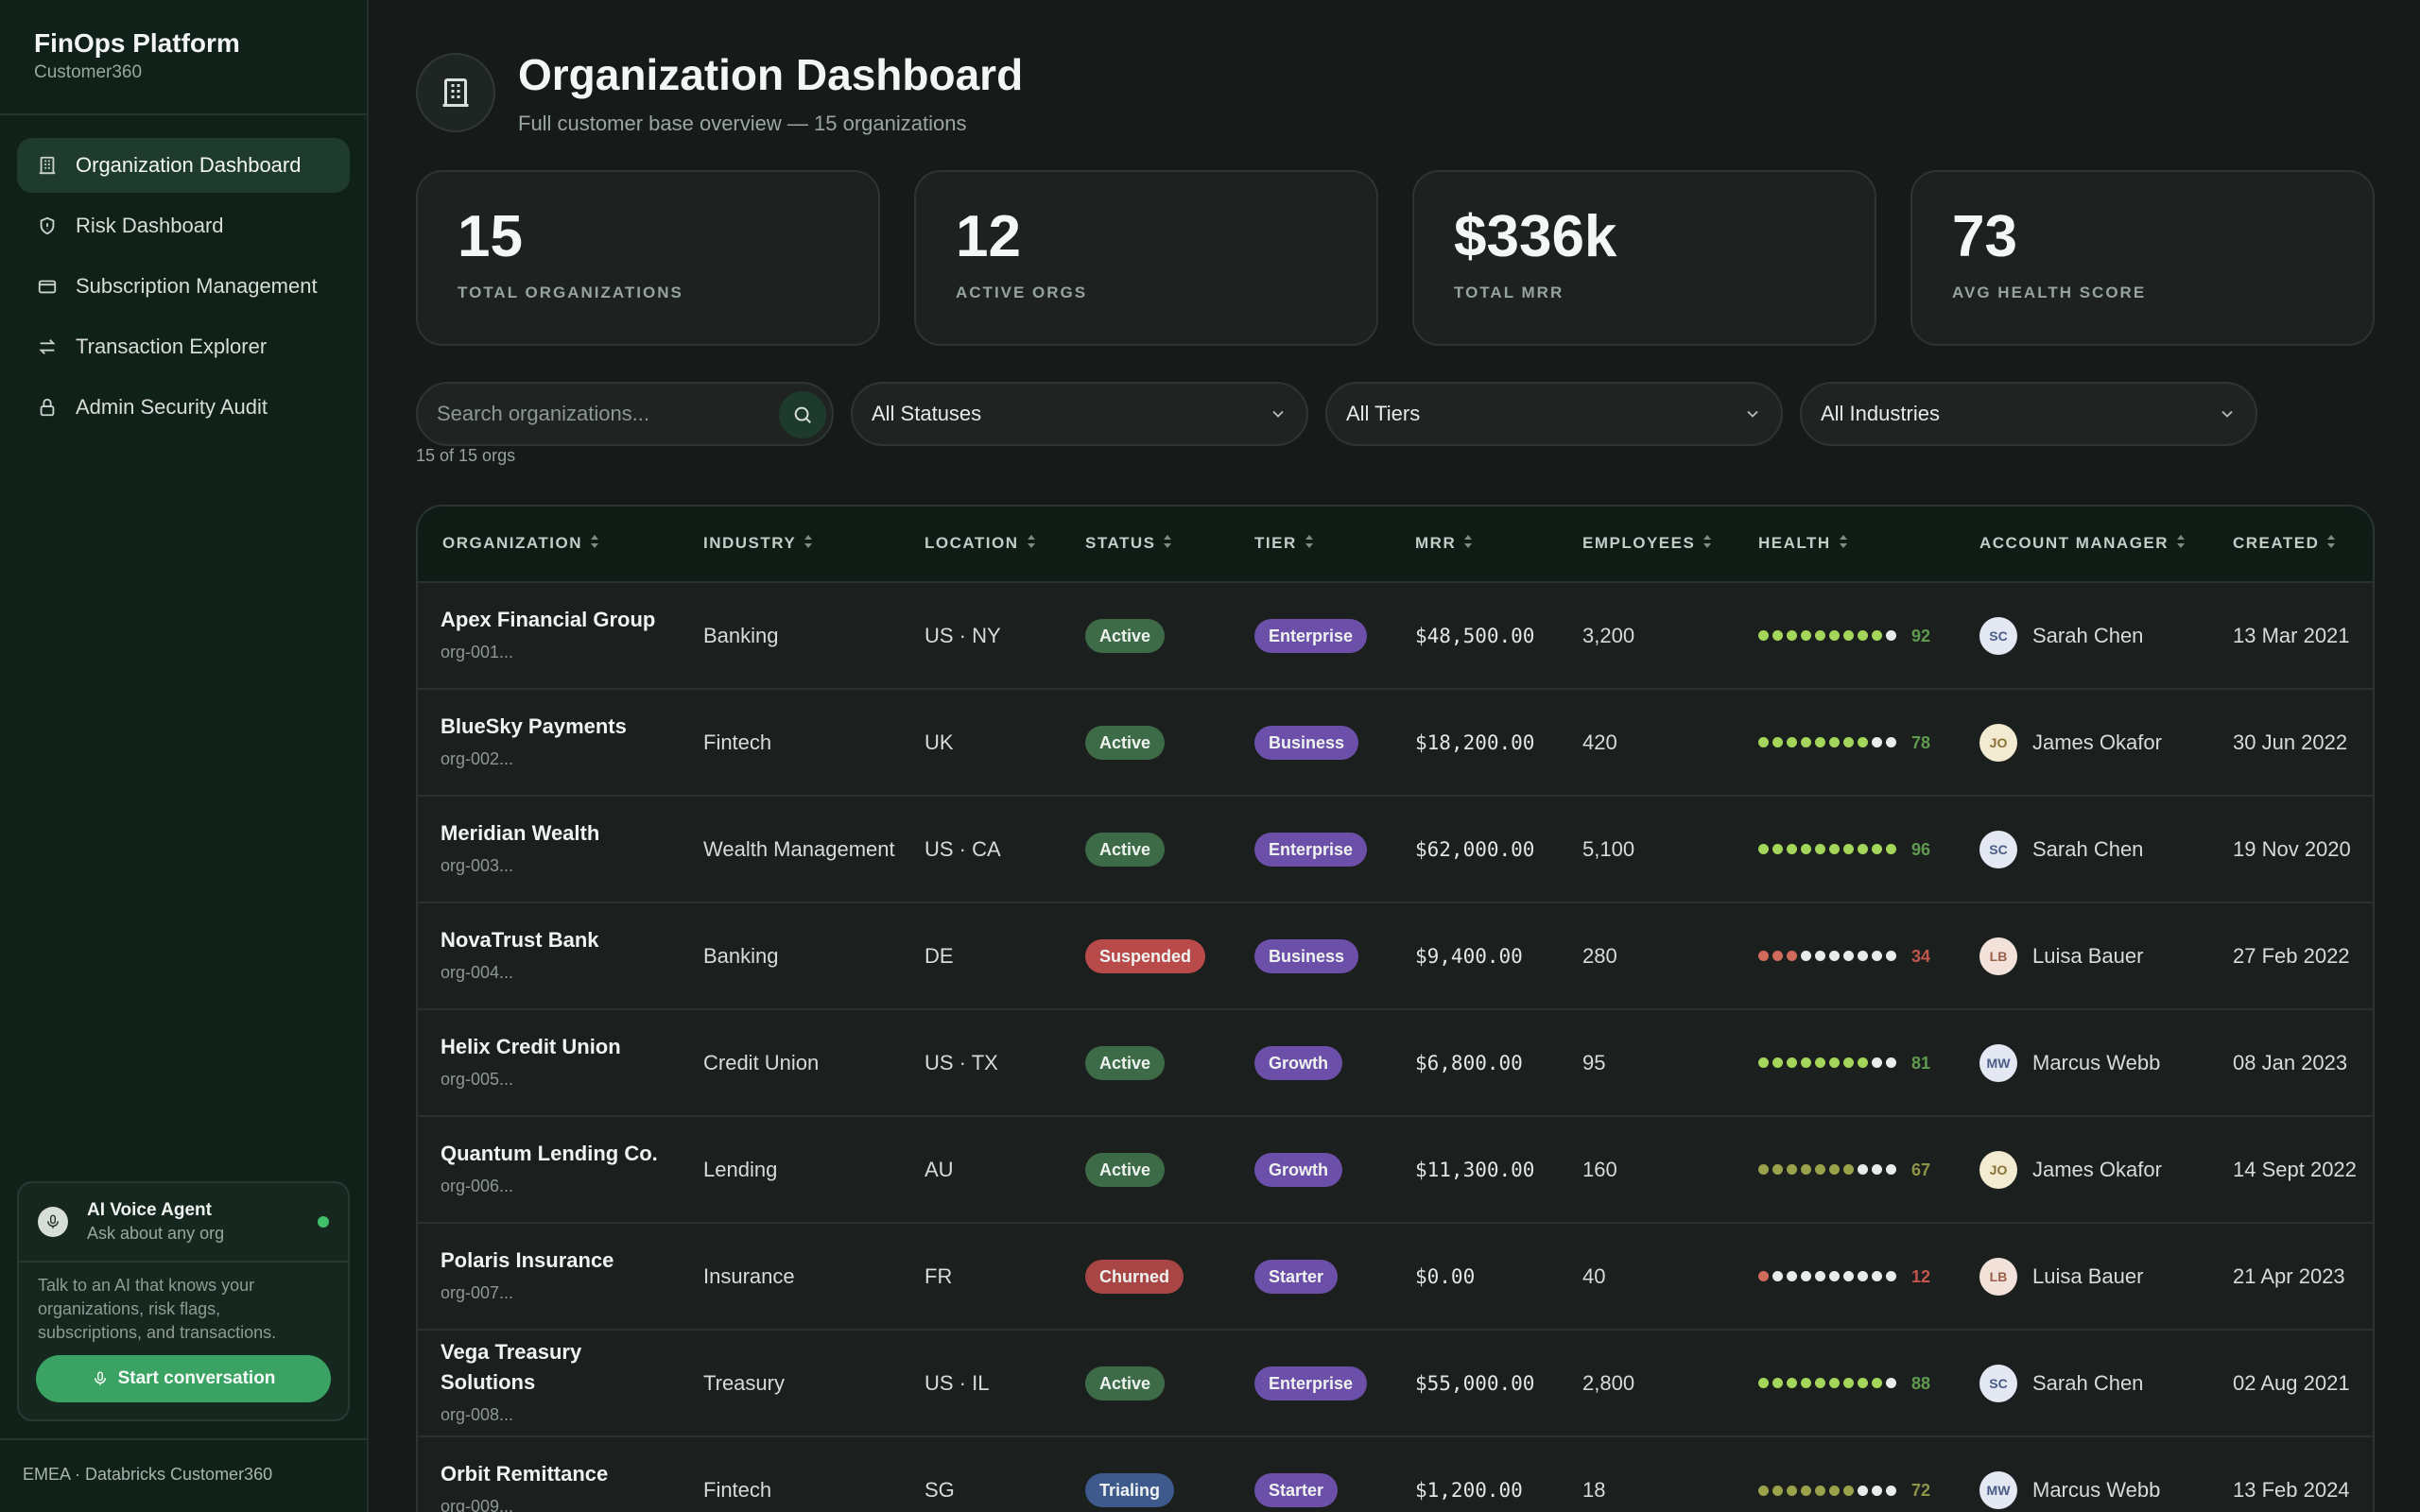 The width and height of the screenshot is (2420, 1512). What do you see at coordinates (512, 1366) in the screenshot?
I see `org-name: Vega Treasury Solutions` at bounding box center [512, 1366].